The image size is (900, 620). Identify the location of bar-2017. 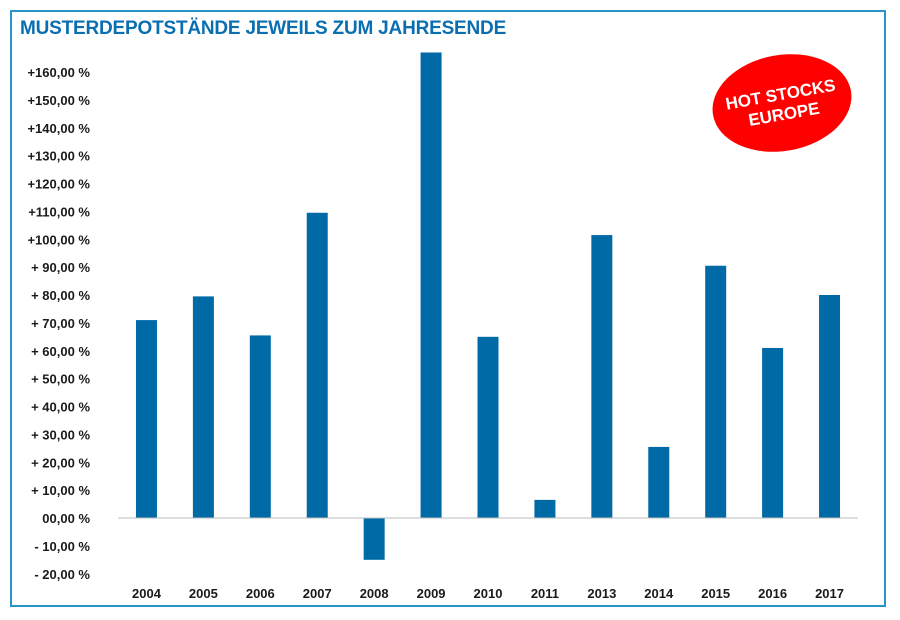
(830, 406).